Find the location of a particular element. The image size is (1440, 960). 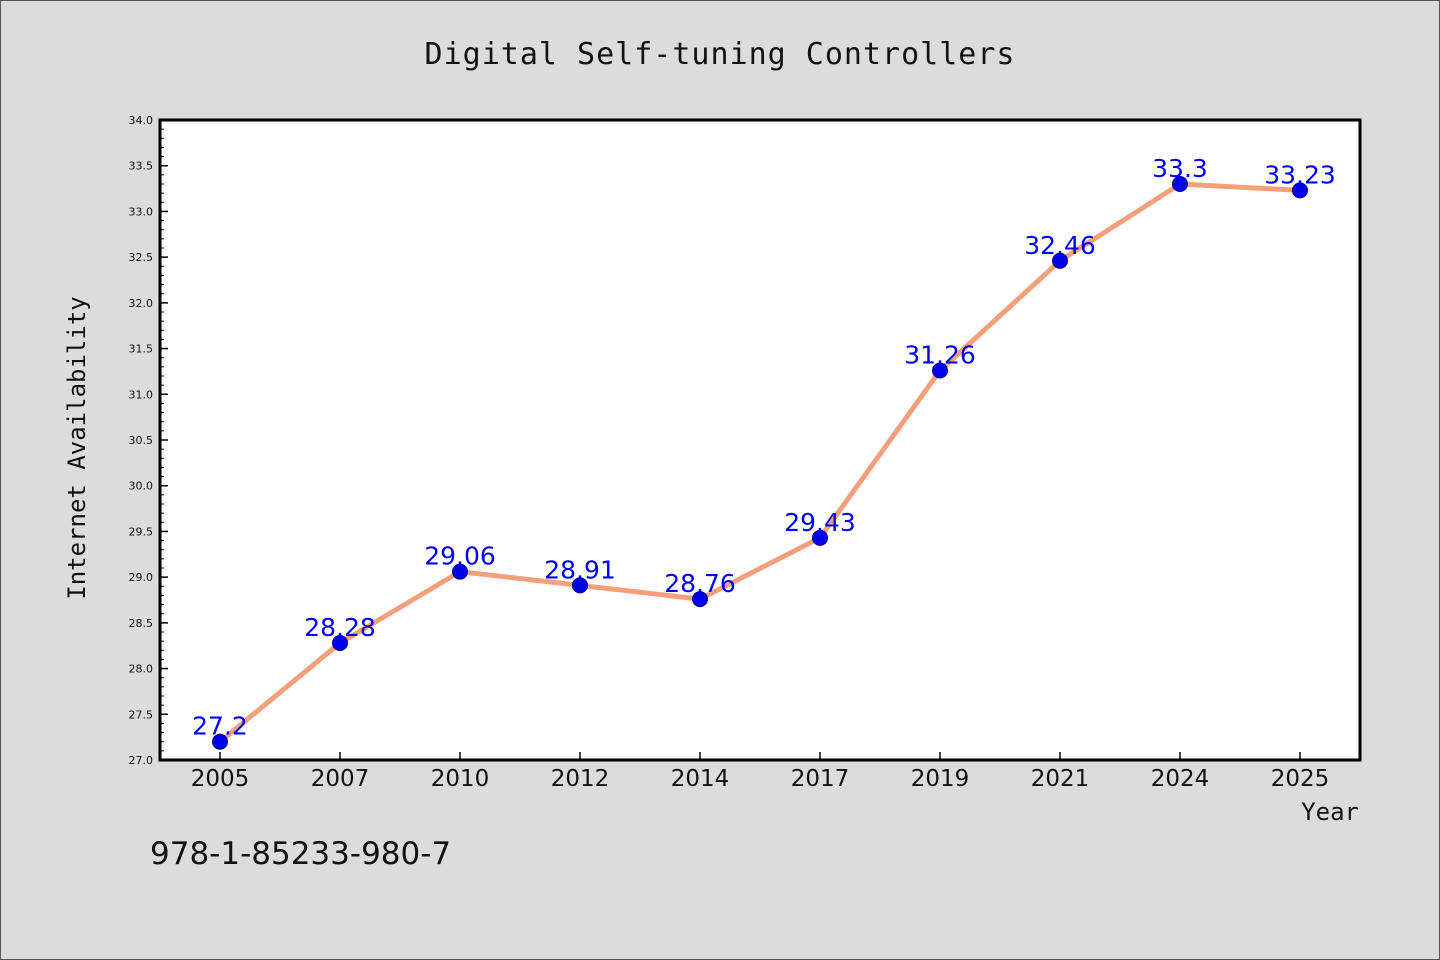

footnote-isbn: 978-1-85233-980-7 is located at coordinates (300, 854).